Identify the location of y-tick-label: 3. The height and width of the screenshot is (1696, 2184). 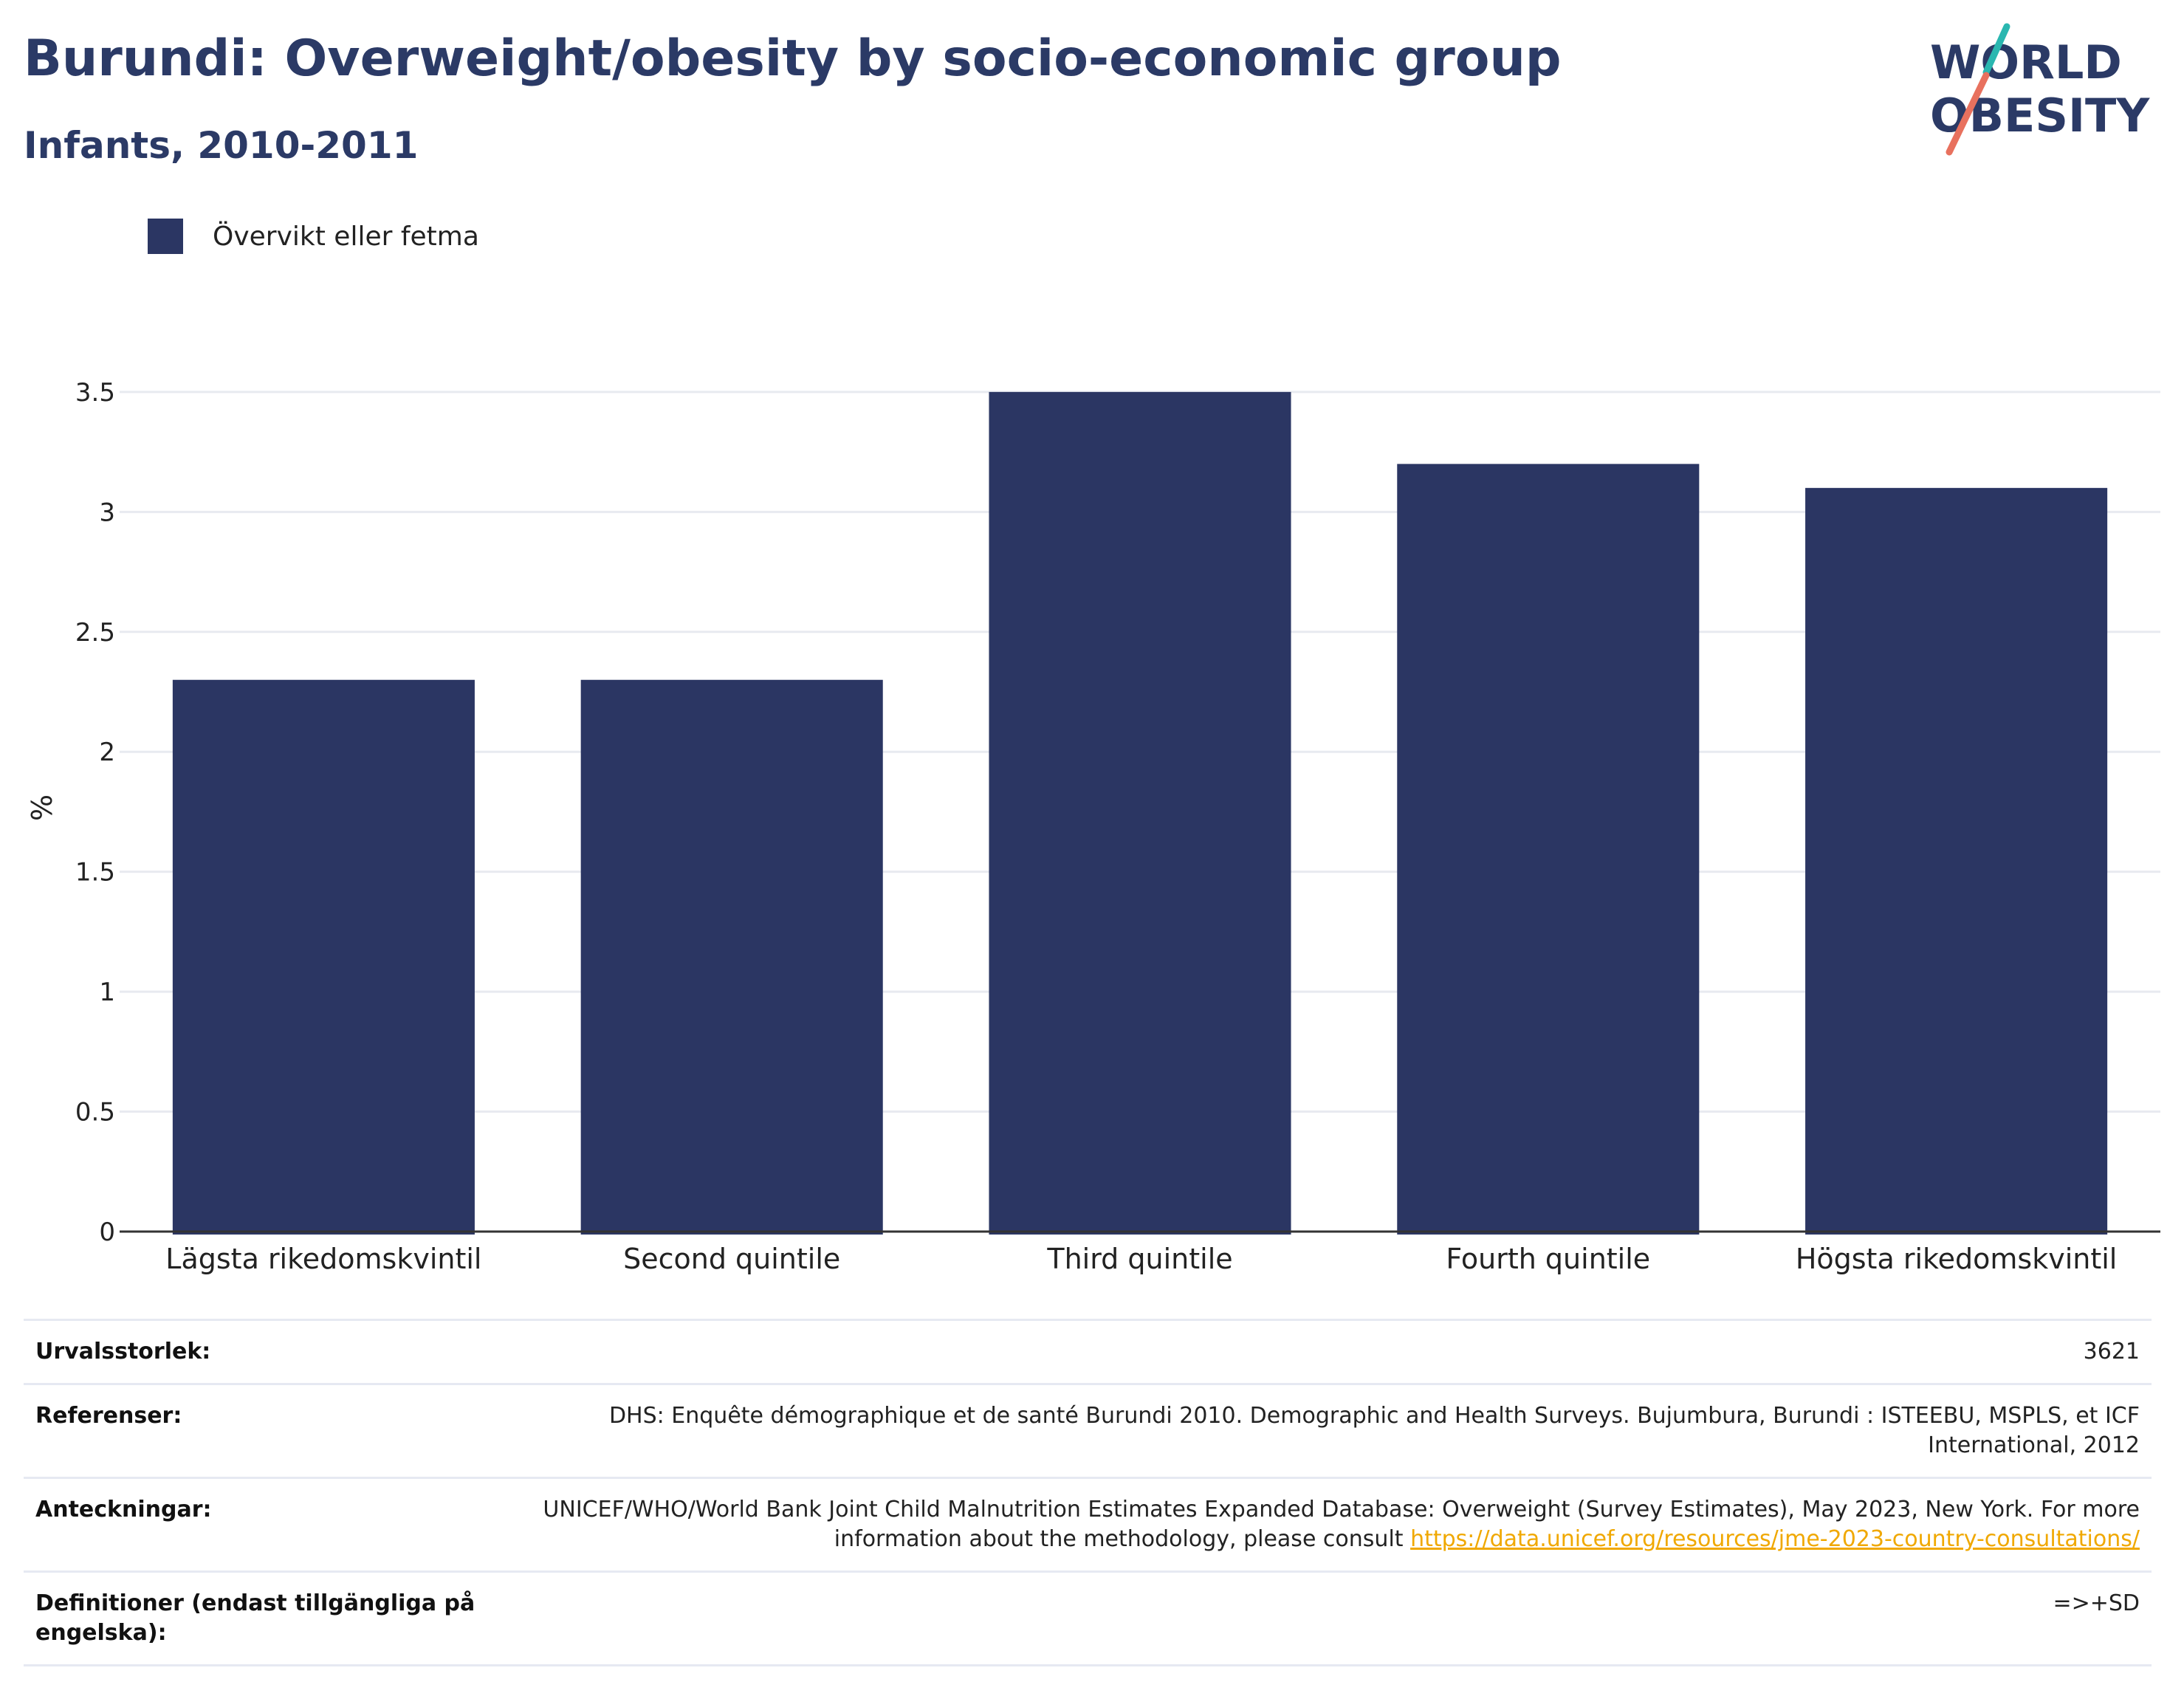
(107, 512).